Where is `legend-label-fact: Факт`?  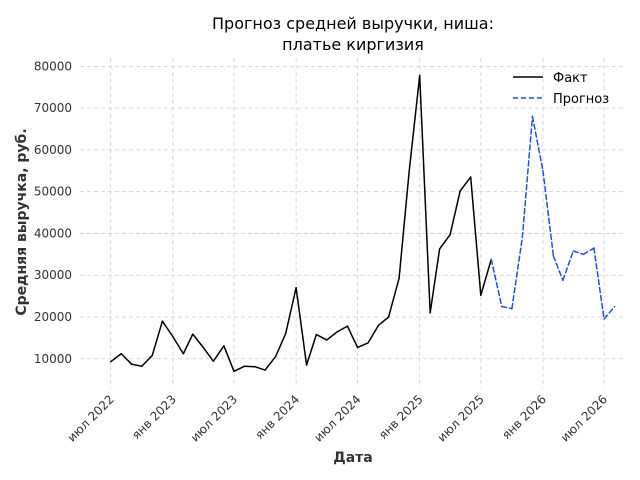 legend-label-fact: Факт is located at coordinates (570, 78).